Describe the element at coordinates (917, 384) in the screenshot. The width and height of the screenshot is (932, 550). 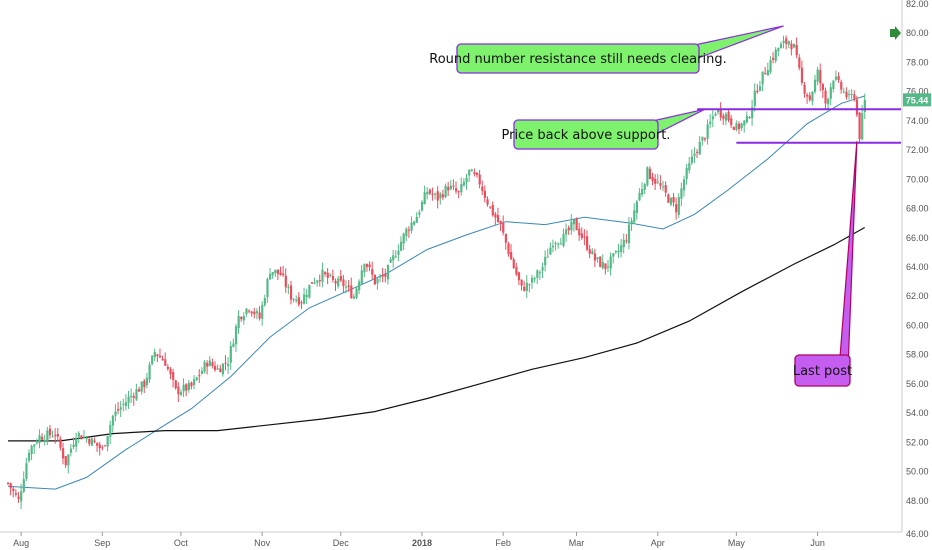
I see `y-tick-label: 56.00` at that location.